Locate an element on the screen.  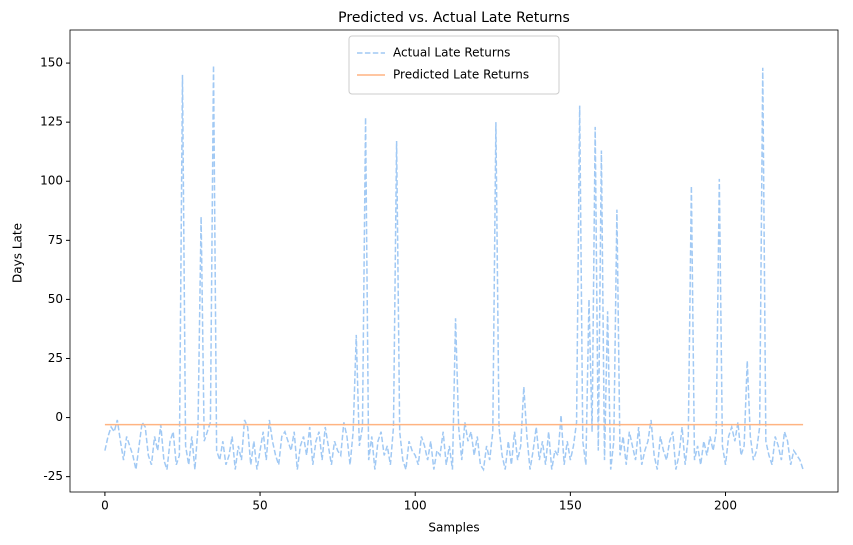
legend-label: Predicted Late Returns is located at coordinates (461, 75).